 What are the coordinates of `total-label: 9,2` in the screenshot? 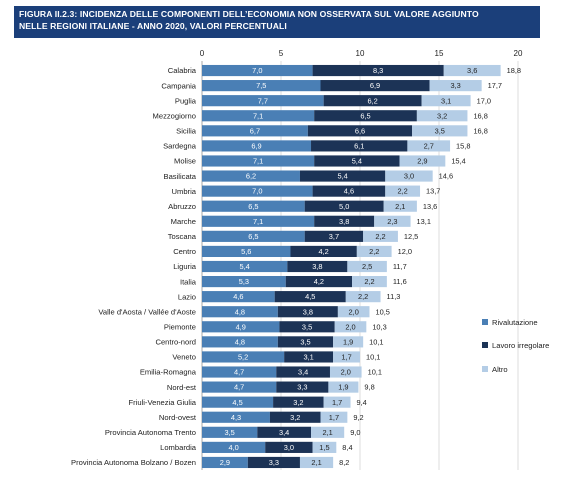 It's located at (358, 417).